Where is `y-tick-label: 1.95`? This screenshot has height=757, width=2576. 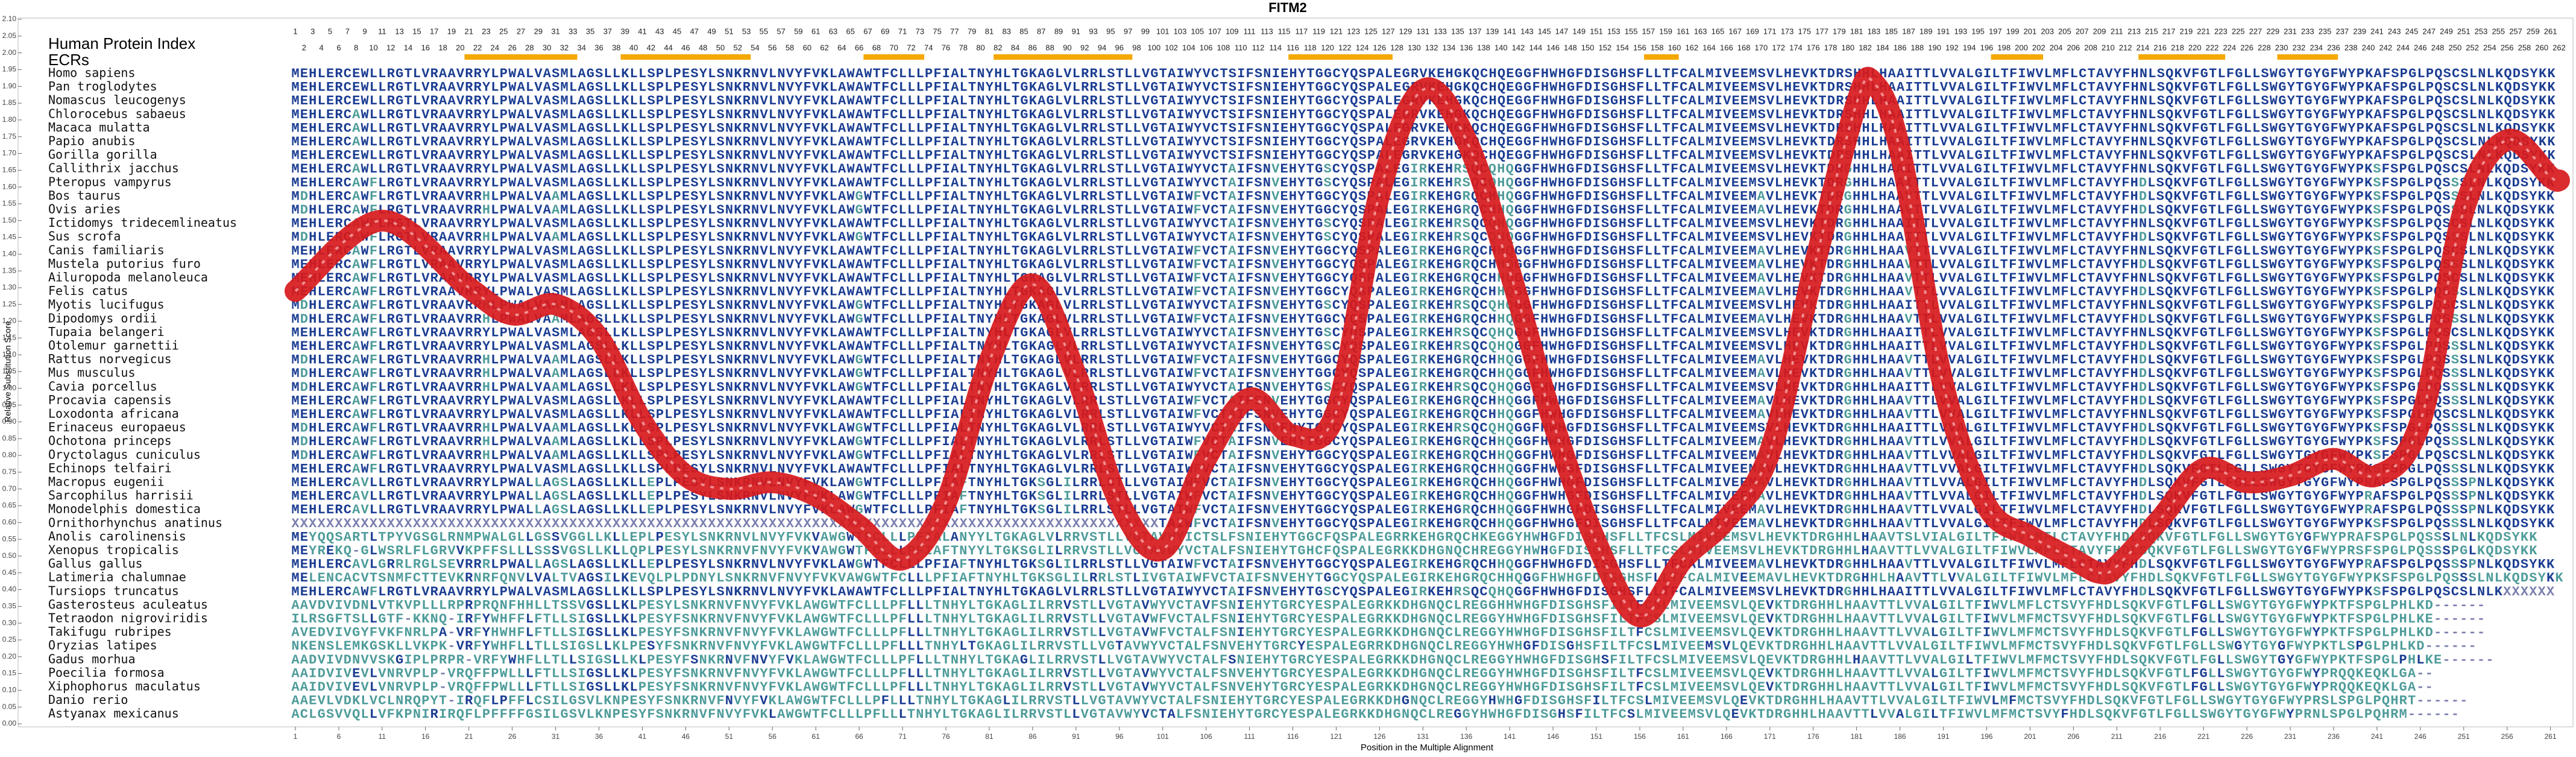 y-tick-label: 1.95 is located at coordinates (9, 69).